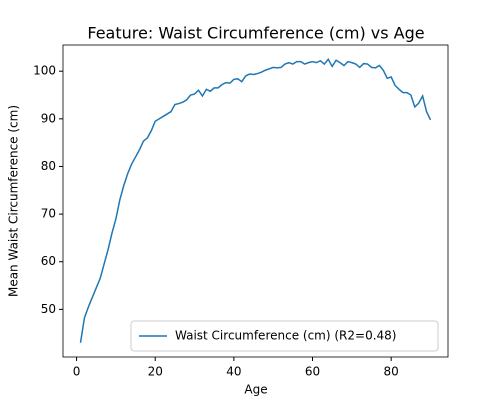 The height and width of the screenshot is (404, 500). I want to click on legend-label: Waist Circumference (cm) (R2=0.48), so click(285, 336).